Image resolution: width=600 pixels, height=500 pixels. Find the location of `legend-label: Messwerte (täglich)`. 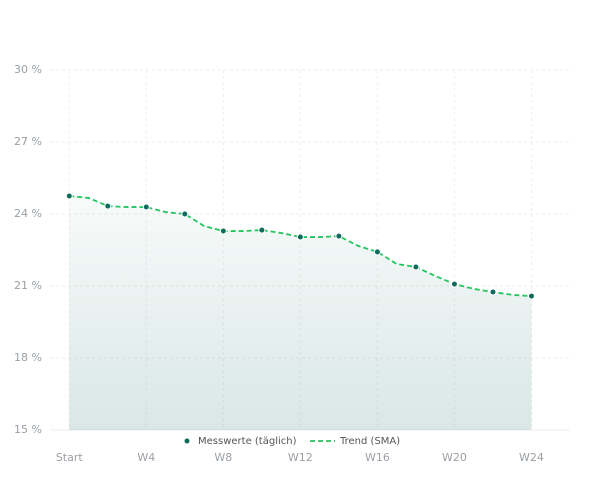

legend-label: Messwerte (täglich) is located at coordinates (247, 441).